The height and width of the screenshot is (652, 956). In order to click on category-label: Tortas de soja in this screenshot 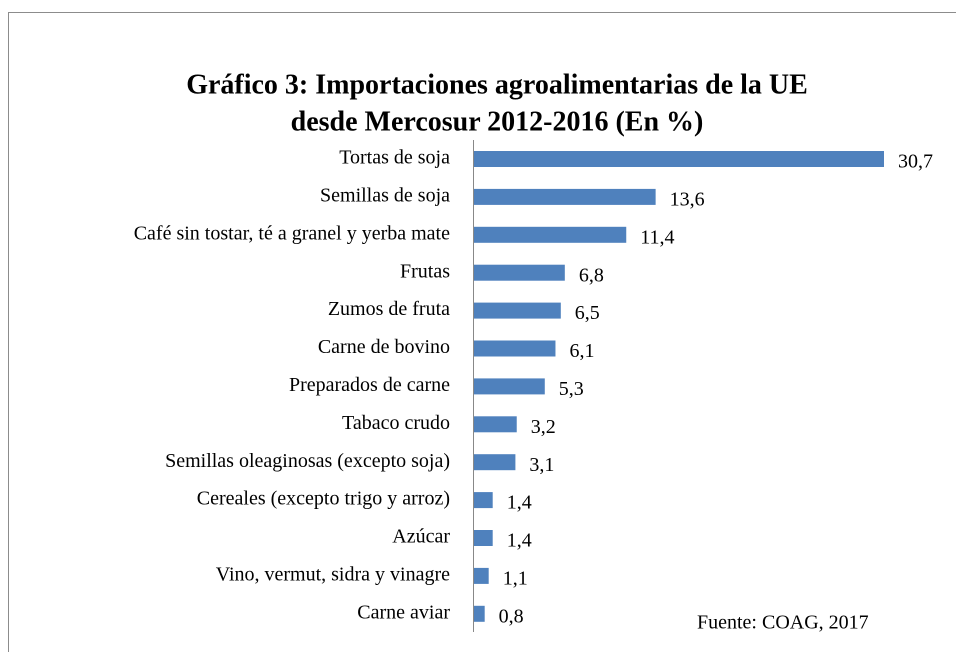, I will do `click(394, 158)`.